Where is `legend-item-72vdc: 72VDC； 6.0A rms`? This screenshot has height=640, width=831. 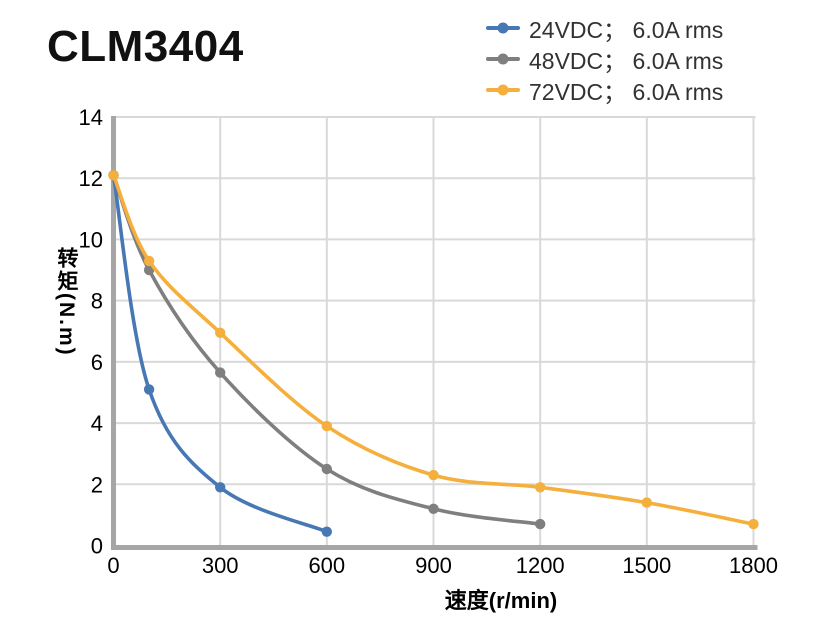
legend-item-72vdc: 72VDC； 6.0A rms is located at coordinates (604, 89).